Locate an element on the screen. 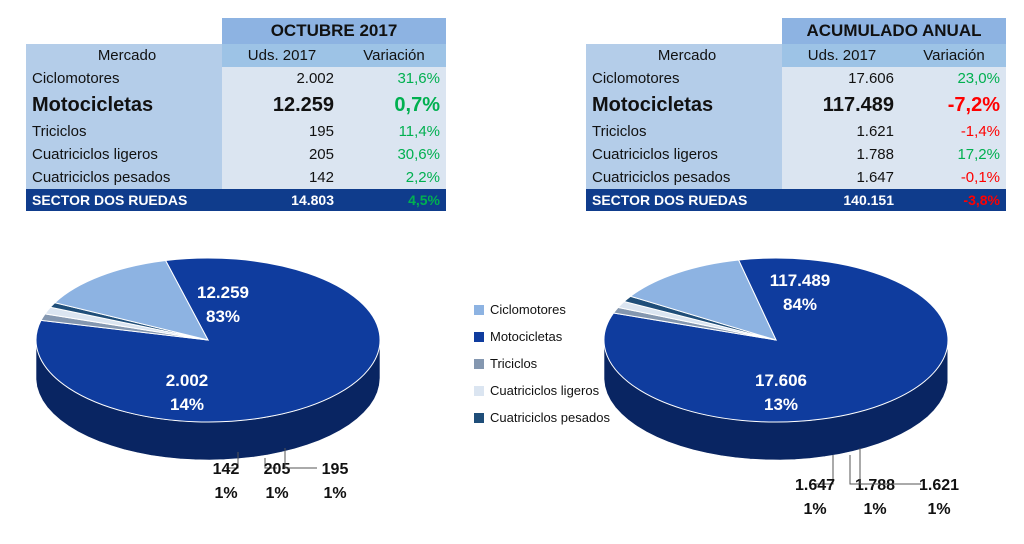  legend-item: Cuatriciclos pesados is located at coordinates (542, 417).